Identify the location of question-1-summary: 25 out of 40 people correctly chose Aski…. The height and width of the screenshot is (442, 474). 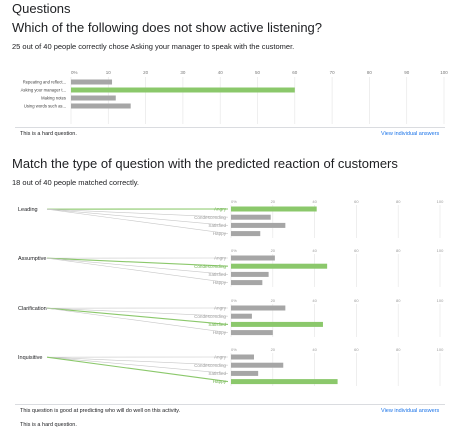
(153, 46).